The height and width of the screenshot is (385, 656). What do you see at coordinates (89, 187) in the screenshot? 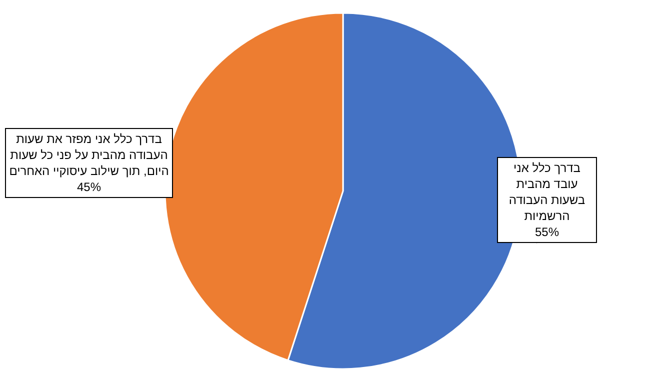
I see `data-label: 45%` at bounding box center [89, 187].